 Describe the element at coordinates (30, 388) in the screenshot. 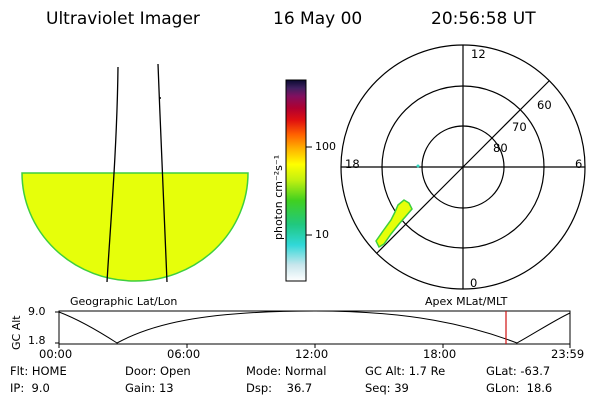

I see `ip-status: IP: 9.0` at that location.